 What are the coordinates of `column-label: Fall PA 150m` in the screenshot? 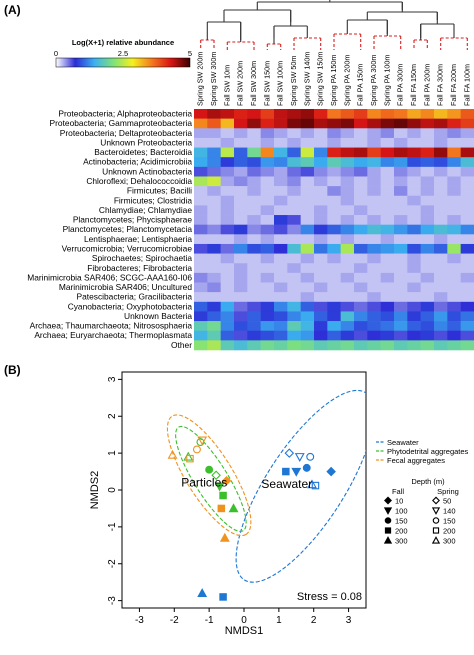 It's located at (360, 85).